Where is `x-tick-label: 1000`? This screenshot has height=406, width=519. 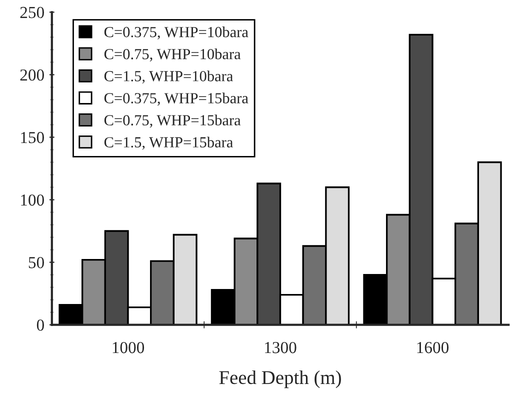 x-tick-label: 1000 is located at coordinates (128, 348).